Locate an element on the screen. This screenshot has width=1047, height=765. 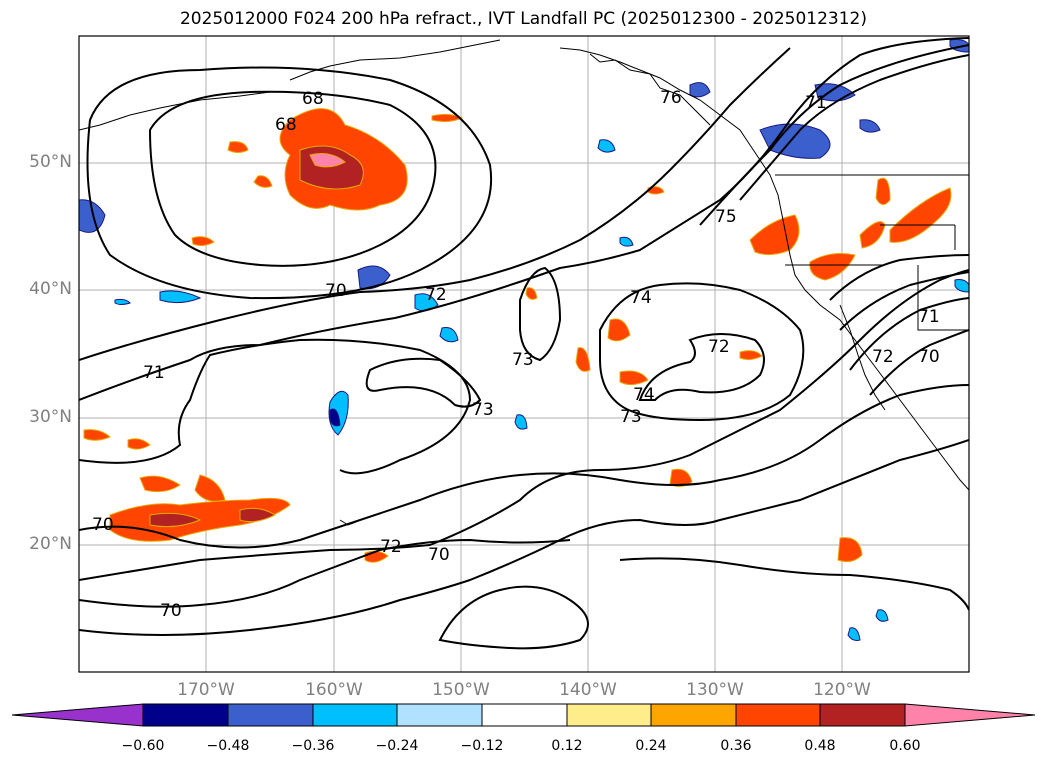
lat-label-30n: 30°N is located at coordinates (50, 417).